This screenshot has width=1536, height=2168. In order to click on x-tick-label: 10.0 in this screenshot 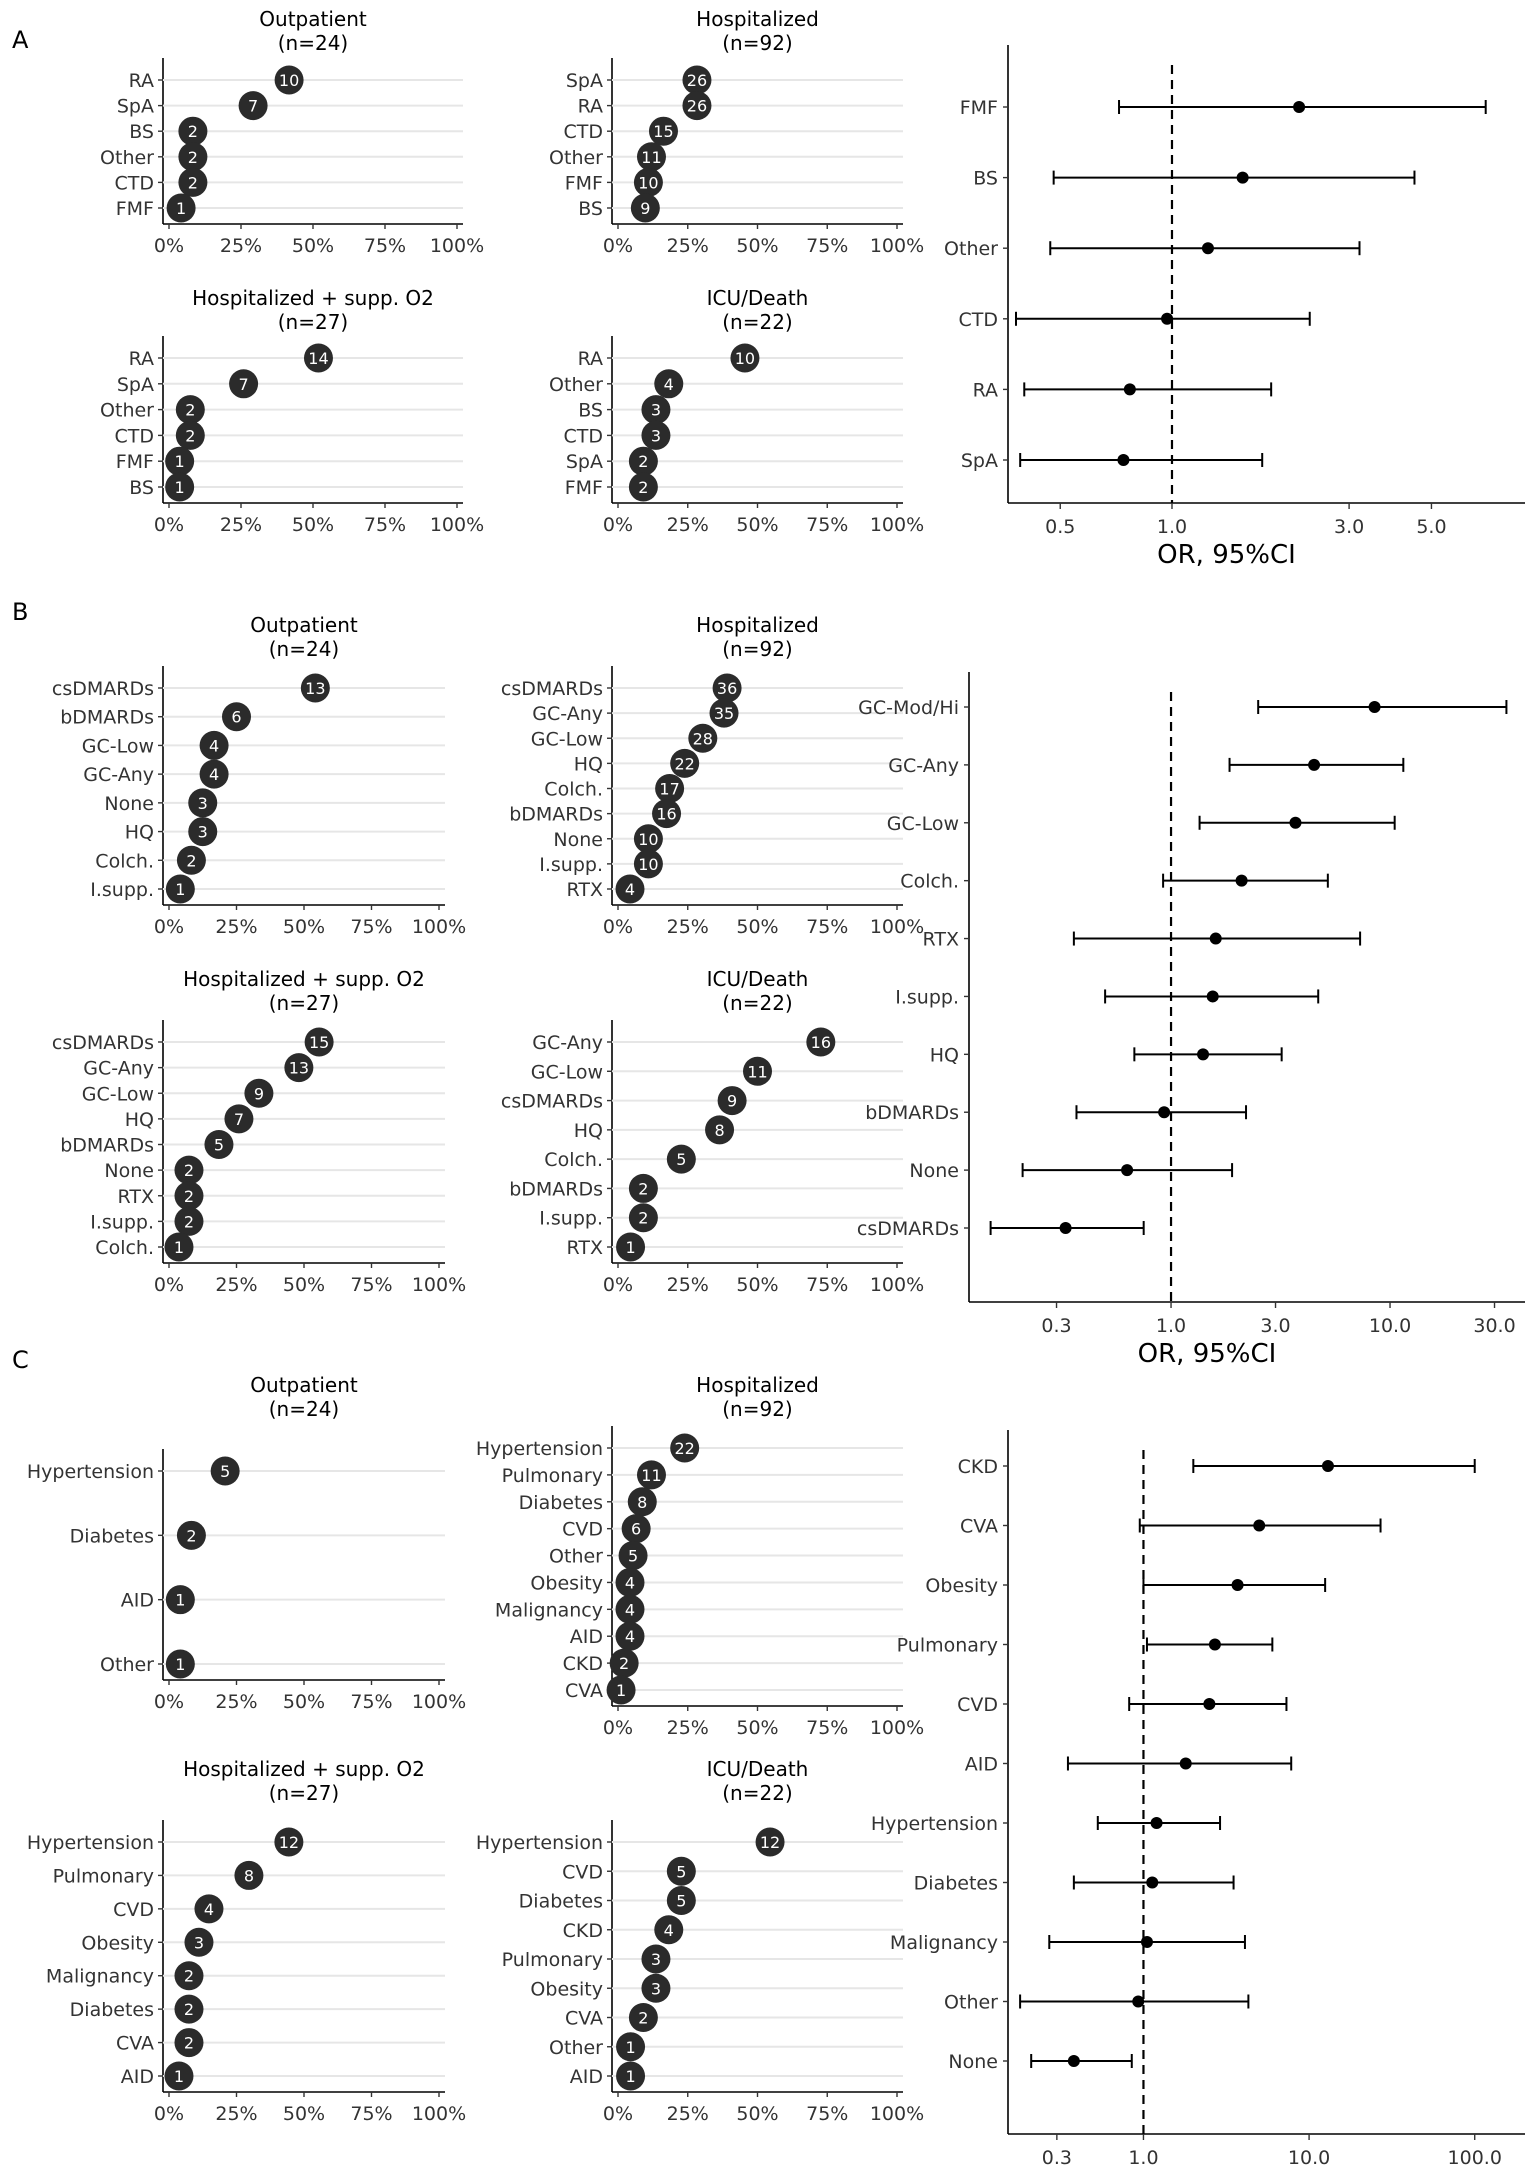, I will do `click(1390, 1326)`.